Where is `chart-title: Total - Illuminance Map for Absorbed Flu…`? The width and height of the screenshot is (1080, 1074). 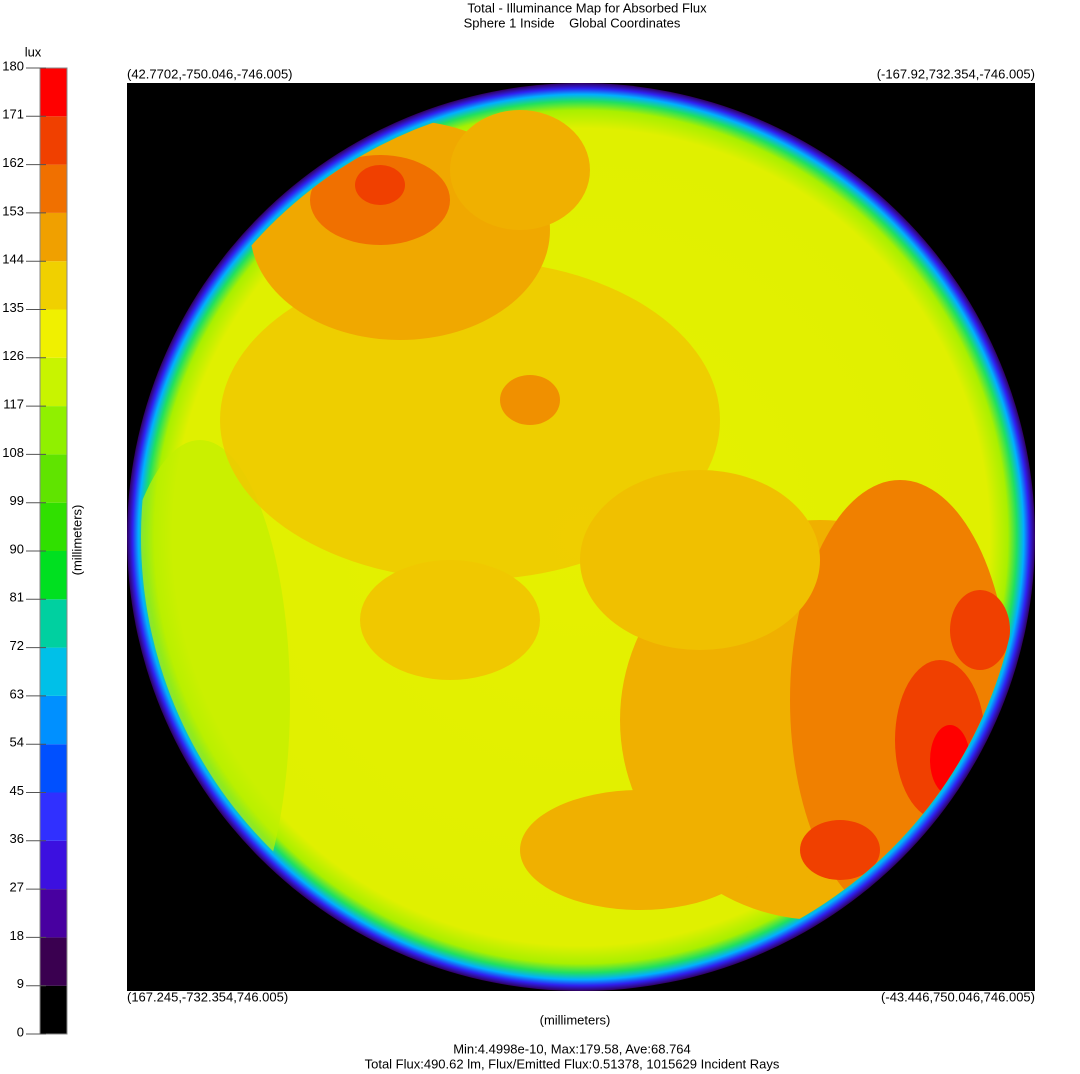
chart-title: Total - Illuminance Map for Absorbed Flu… is located at coordinates (587, 7).